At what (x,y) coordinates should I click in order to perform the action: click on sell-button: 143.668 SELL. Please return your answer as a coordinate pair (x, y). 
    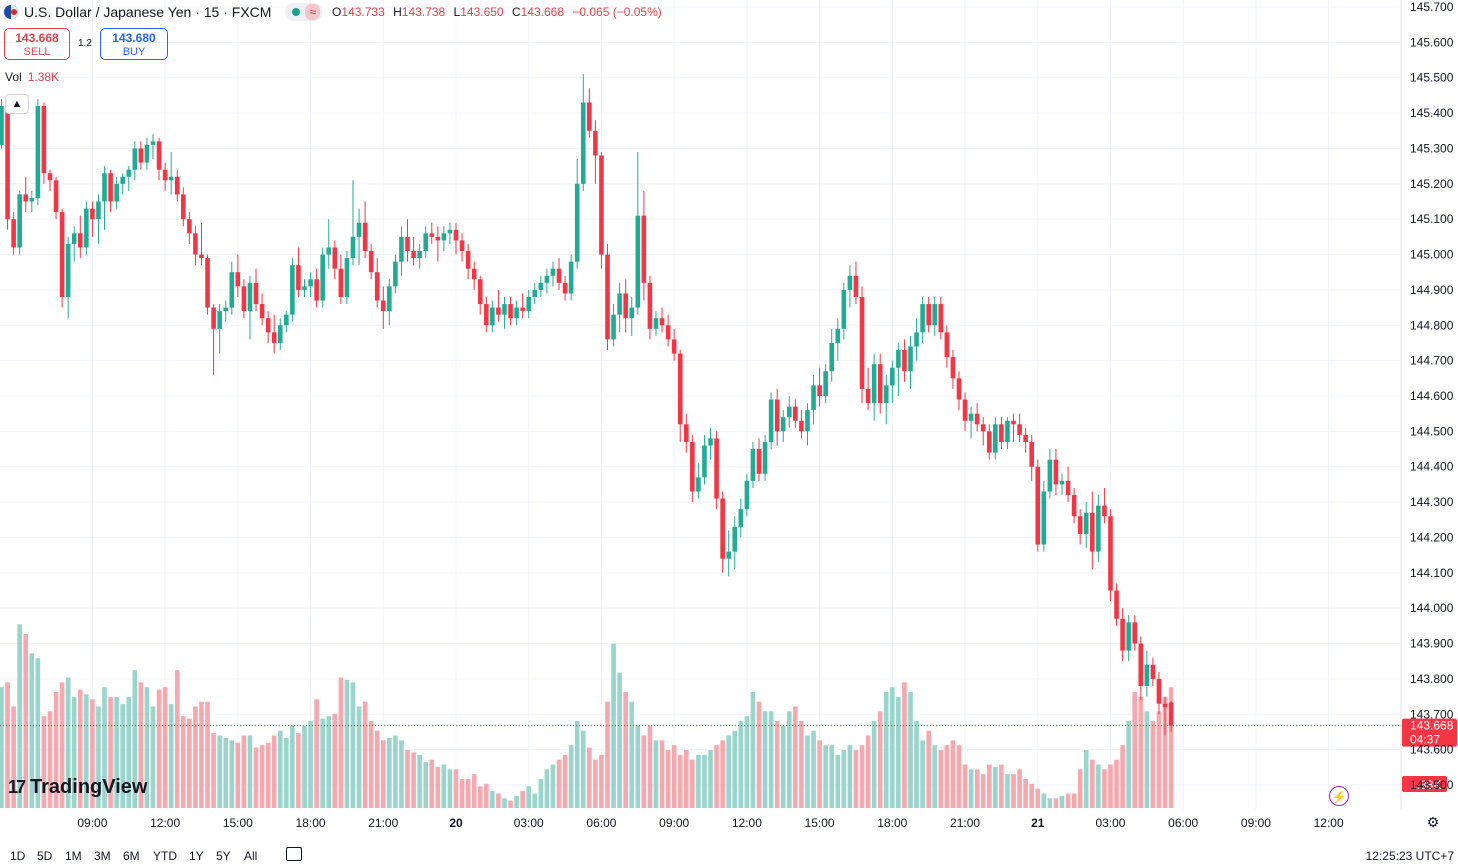
    Looking at the image, I should click on (37, 44).